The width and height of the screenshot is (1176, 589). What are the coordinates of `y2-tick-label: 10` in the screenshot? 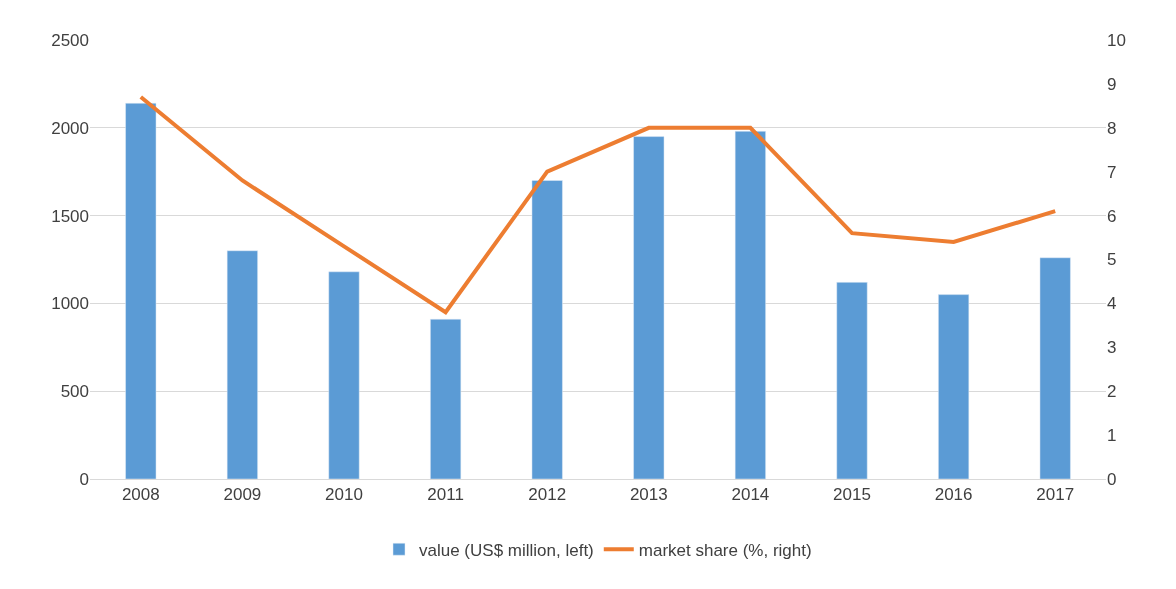 It's located at (1116, 40).